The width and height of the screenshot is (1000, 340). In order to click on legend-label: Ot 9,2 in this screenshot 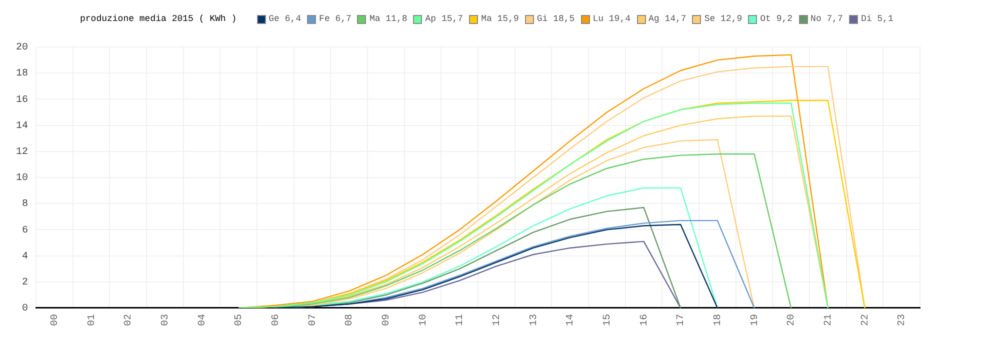, I will do `click(776, 19)`.